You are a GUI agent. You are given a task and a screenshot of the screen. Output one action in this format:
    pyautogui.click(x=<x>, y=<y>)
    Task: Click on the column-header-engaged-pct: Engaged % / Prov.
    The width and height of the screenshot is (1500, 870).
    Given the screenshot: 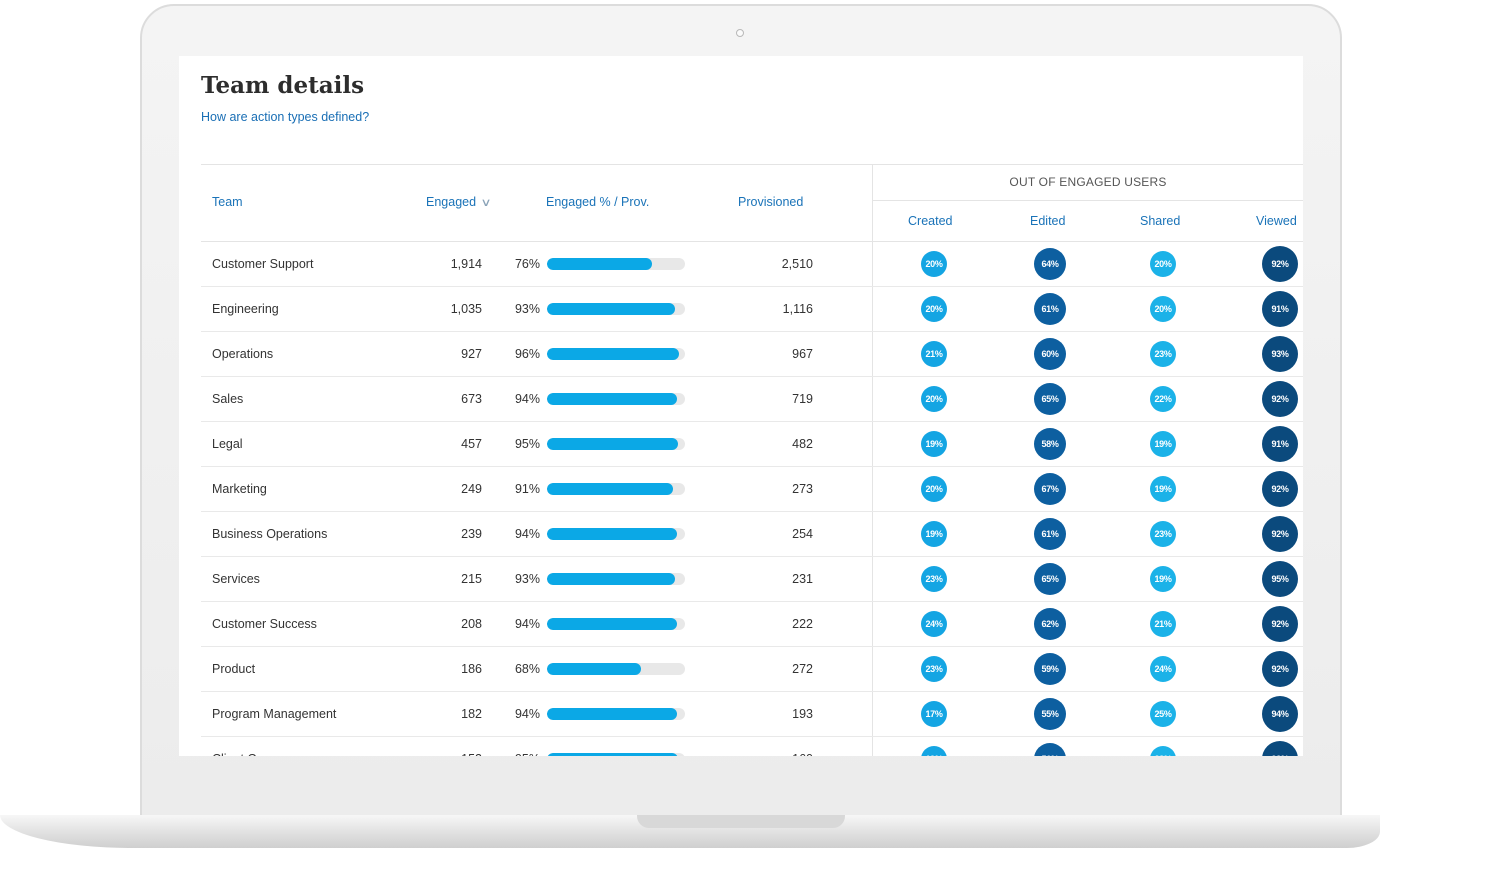 What is the action you would take?
    pyautogui.click(x=598, y=202)
    